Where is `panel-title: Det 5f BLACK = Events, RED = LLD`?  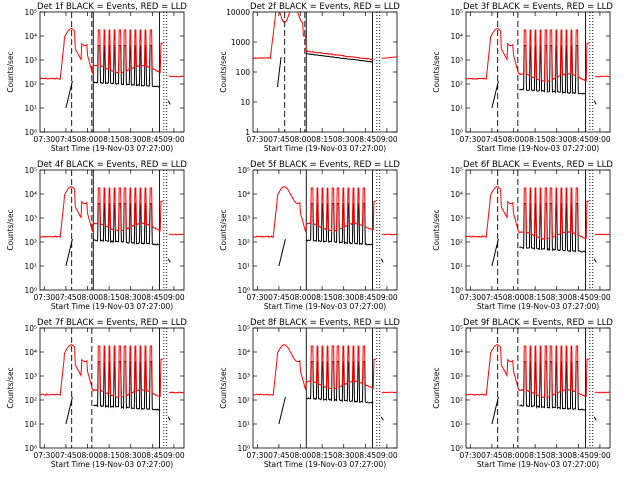
panel-title: Det 5f BLACK = Events, RED = LLD is located at coordinates (325, 165).